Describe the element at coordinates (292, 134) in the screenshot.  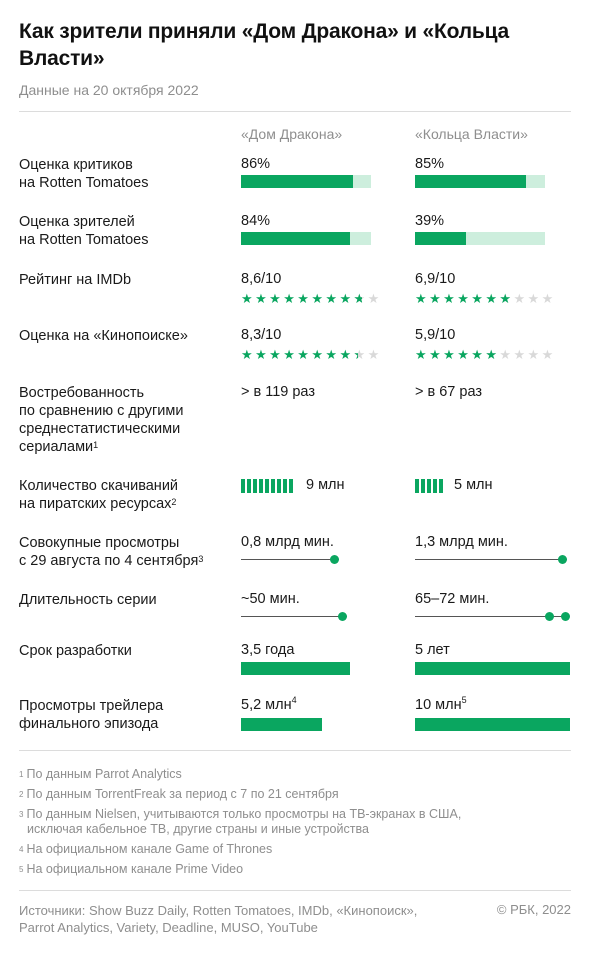
I see `column-header-house-of-dragon: «Дом Дракона»` at that location.